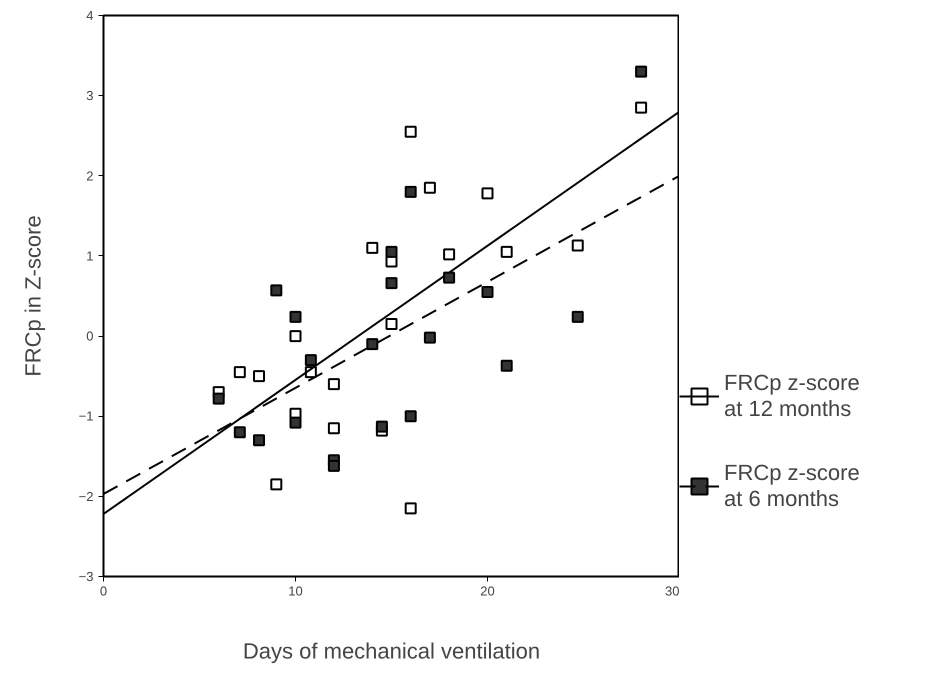 The width and height of the screenshot is (936, 678). What do you see at coordinates (90, 96) in the screenshot?
I see `y-tick-label: 3` at bounding box center [90, 96].